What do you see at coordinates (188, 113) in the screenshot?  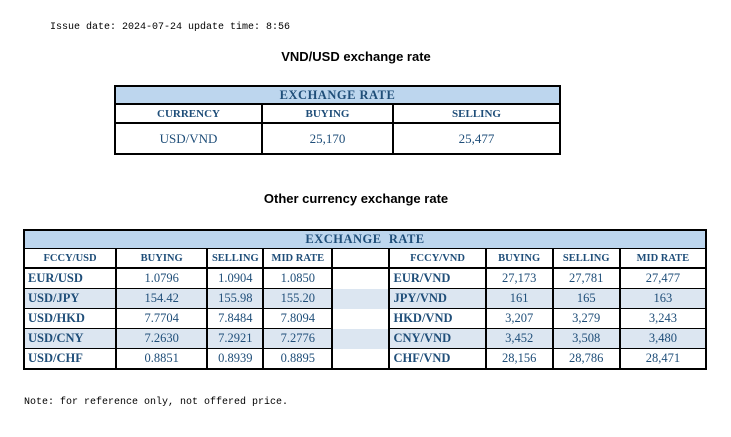 I see `col-header-currency: CURRENCY` at bounding box center [188, 113].